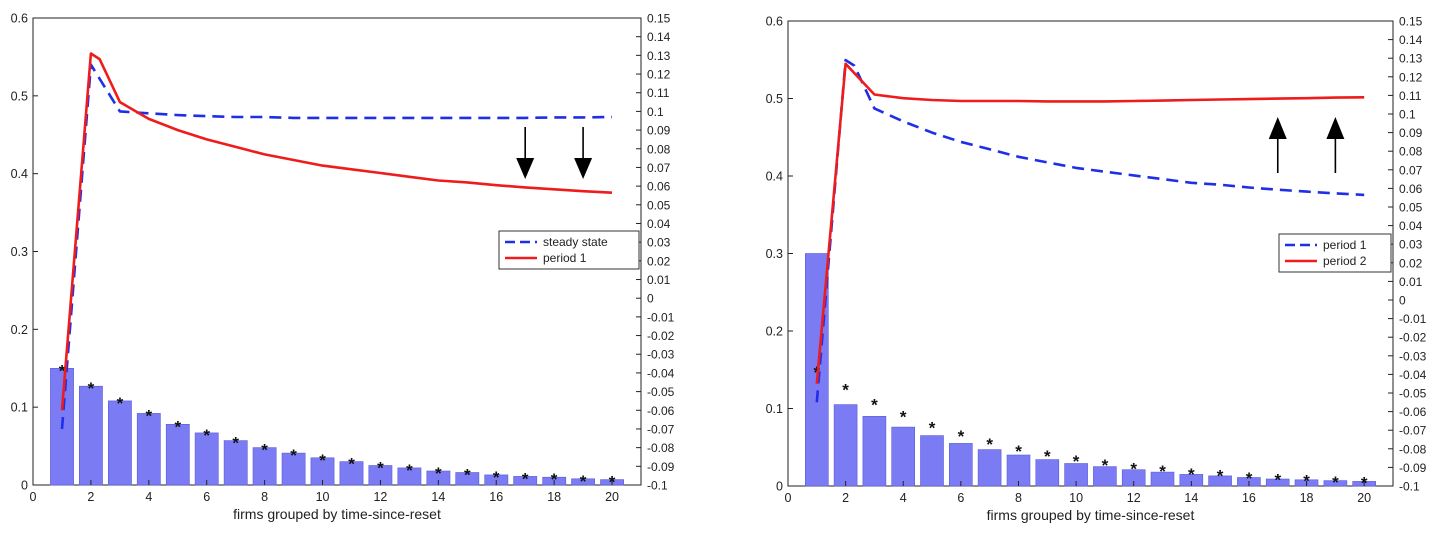  I want to click on legend: steady state period 1, so click(569, 250).